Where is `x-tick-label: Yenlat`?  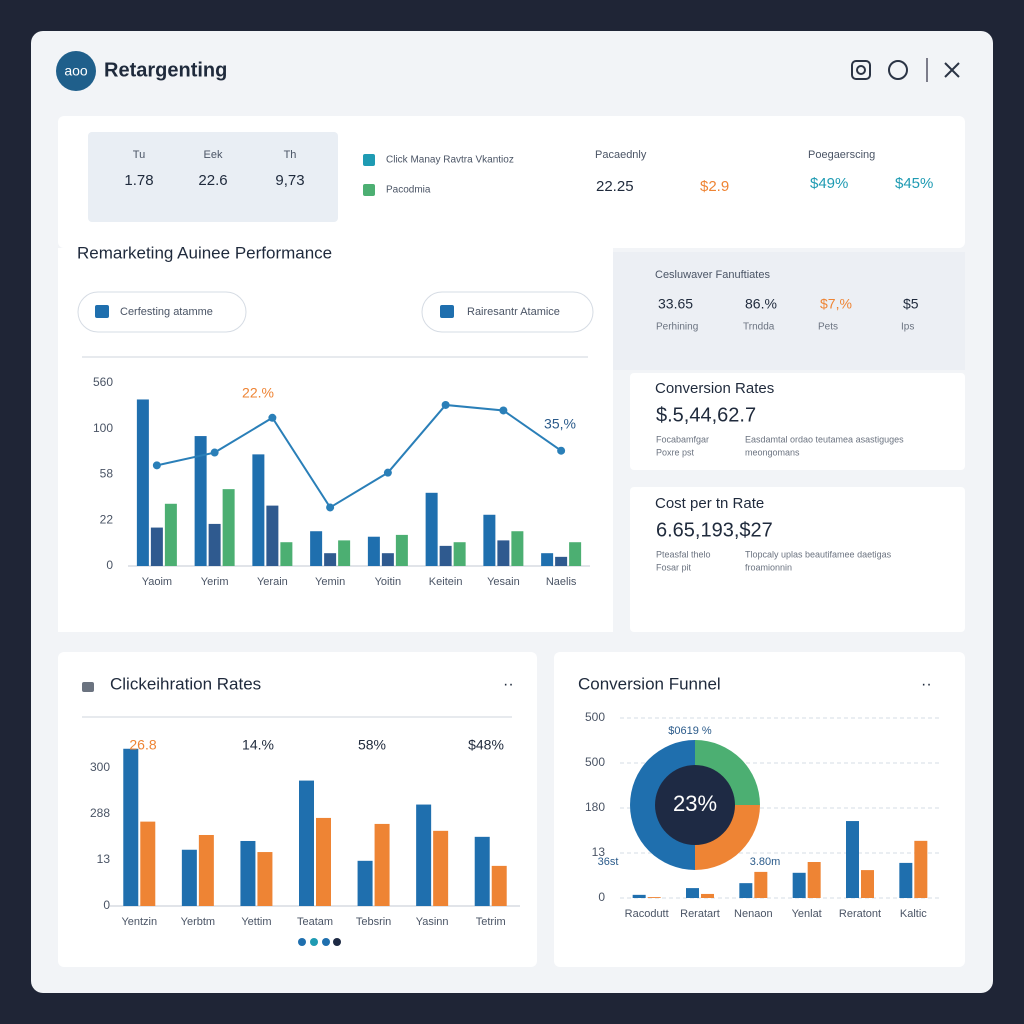
x-tick-label: Yenlat is located at coordinates (807, 914).